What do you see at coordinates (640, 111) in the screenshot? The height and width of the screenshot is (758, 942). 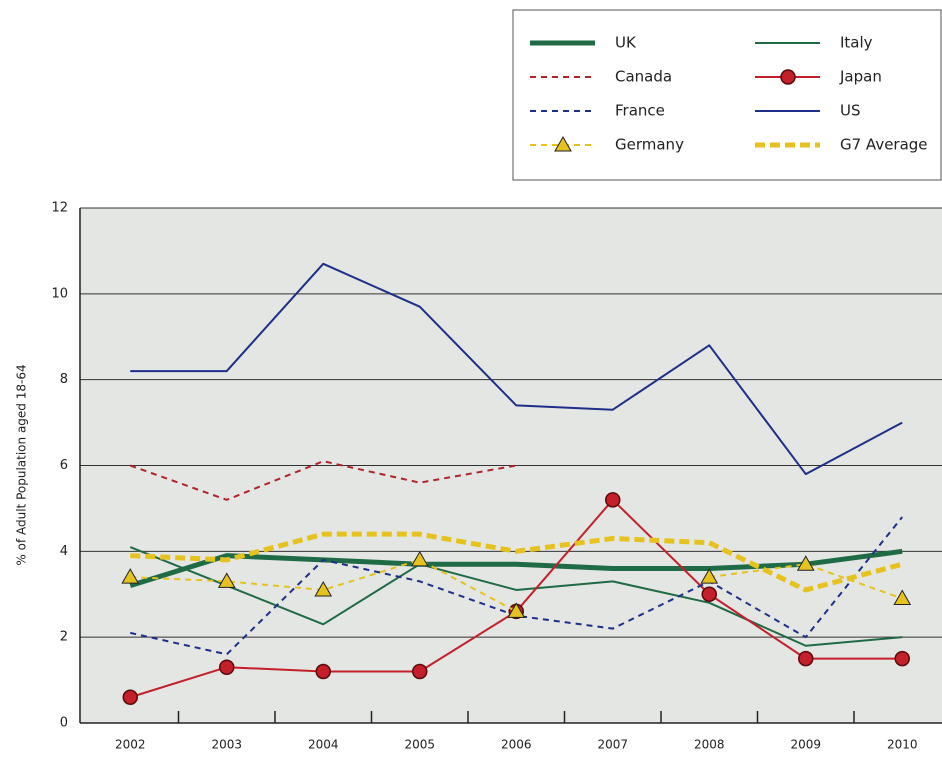 I see `legend-label: France` at bounding box center [640, 111].